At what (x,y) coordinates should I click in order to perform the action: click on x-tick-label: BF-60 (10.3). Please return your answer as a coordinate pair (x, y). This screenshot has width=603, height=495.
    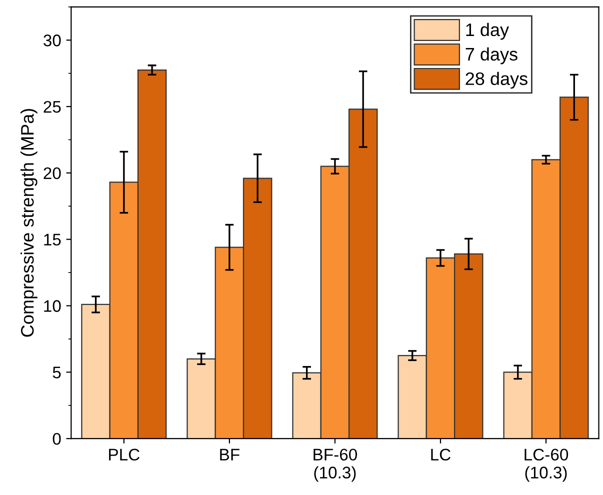
    Looking at the image, I should click on (336, 465).